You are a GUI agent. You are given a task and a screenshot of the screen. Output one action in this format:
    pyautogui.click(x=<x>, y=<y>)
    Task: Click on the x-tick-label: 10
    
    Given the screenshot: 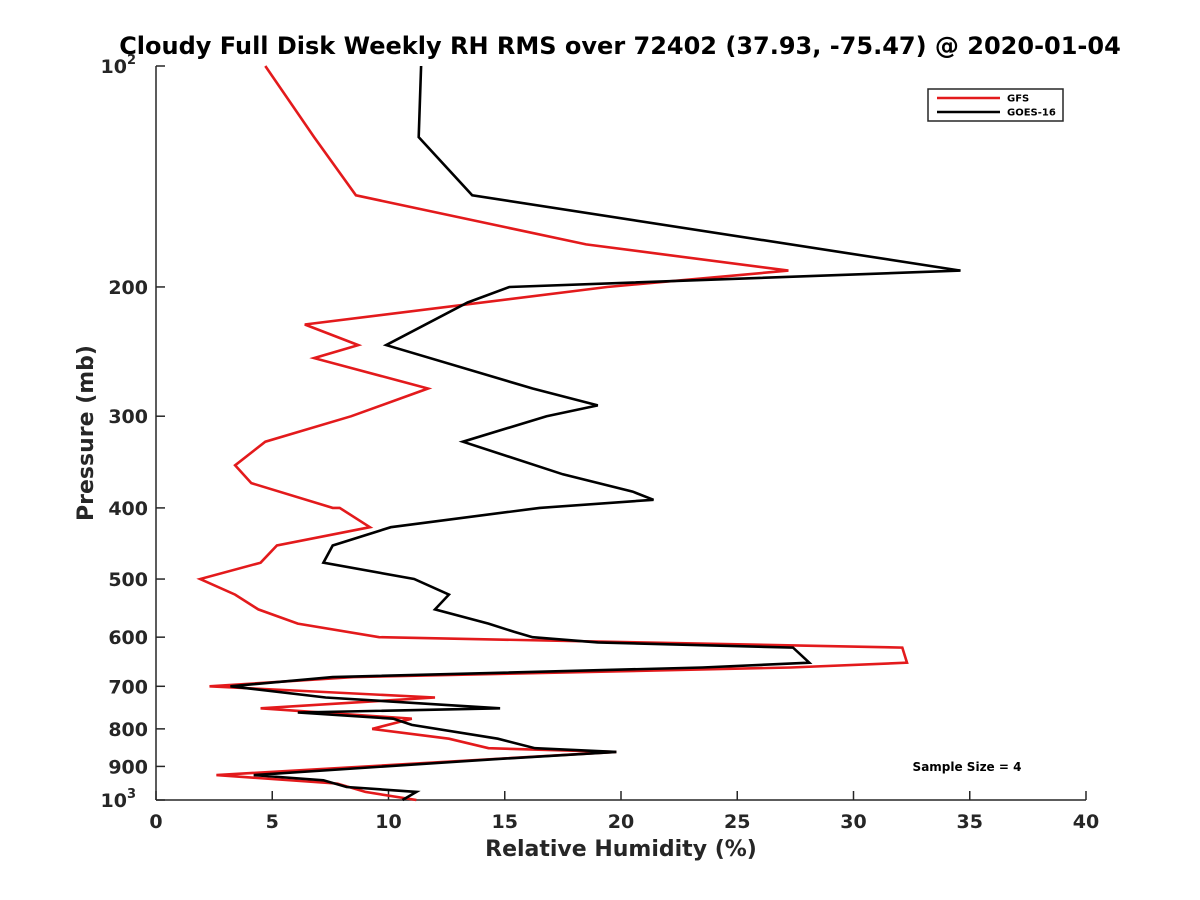 What is the action you would take?
    pyautogui.click(x=388, y=822)
    